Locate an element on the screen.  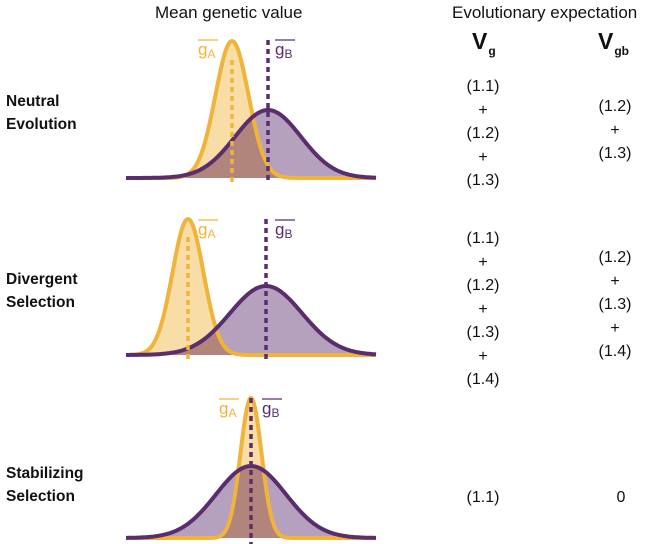
vg-sub: g is located at coordinates (492, 51).